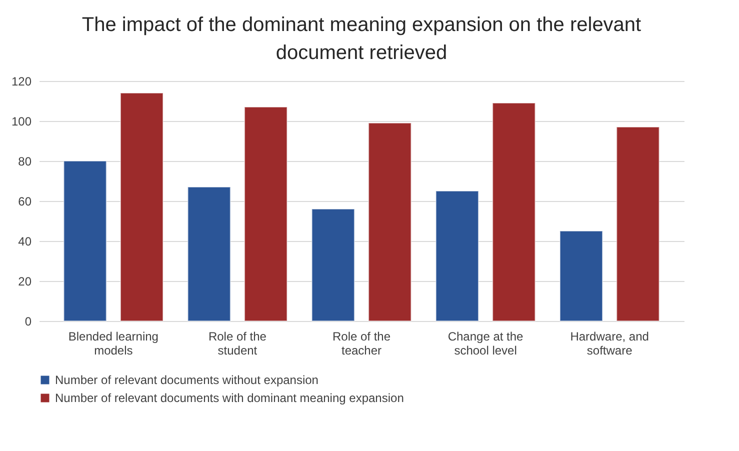 The image size is (739, 451). What do you see at coordinates (21, 121) in the screenshot?
I see `y-tick-label: 100` at bounding box center [21, 121].